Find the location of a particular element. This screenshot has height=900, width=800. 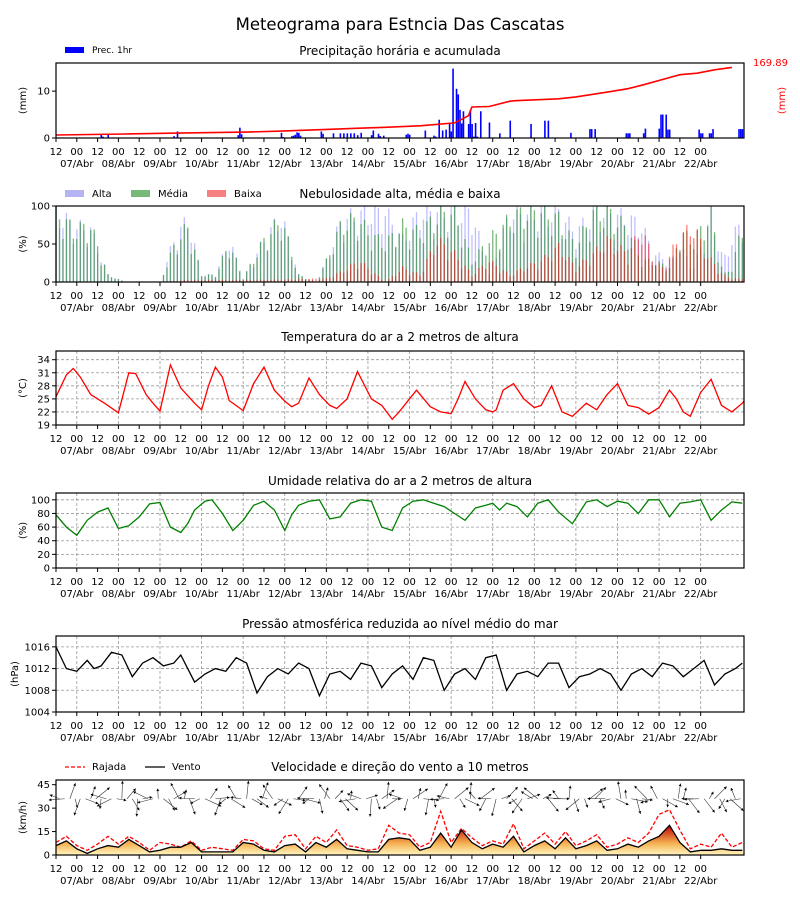

x-day-label: 15/Abr is located at coordinates (410, 881).